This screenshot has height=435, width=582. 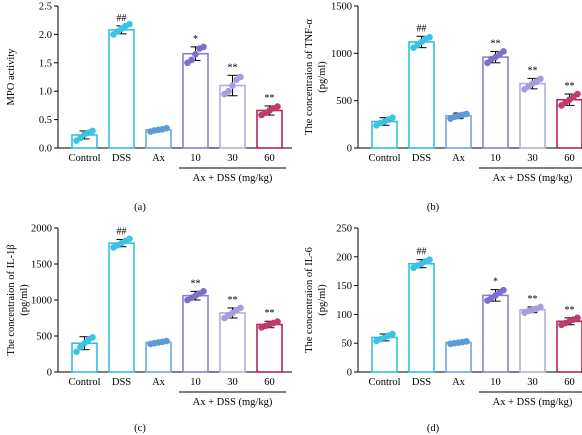 What do you see at coordinates (433, 207) in the screenshot?
I see `panel-label: (b)` at bounding box center [433, 207].